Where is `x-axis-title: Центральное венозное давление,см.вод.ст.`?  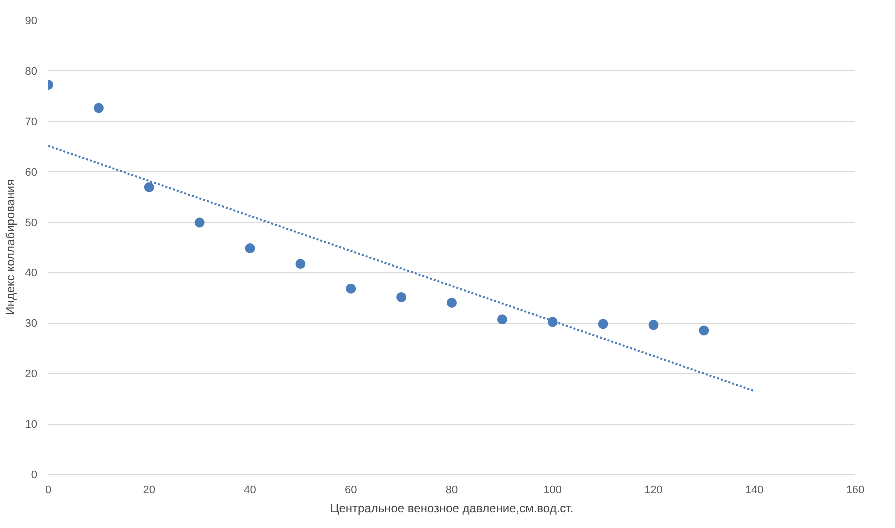
x-axis-title: Центральное венозное давление,см.вод.ст. is located at coordinates (452, 509).